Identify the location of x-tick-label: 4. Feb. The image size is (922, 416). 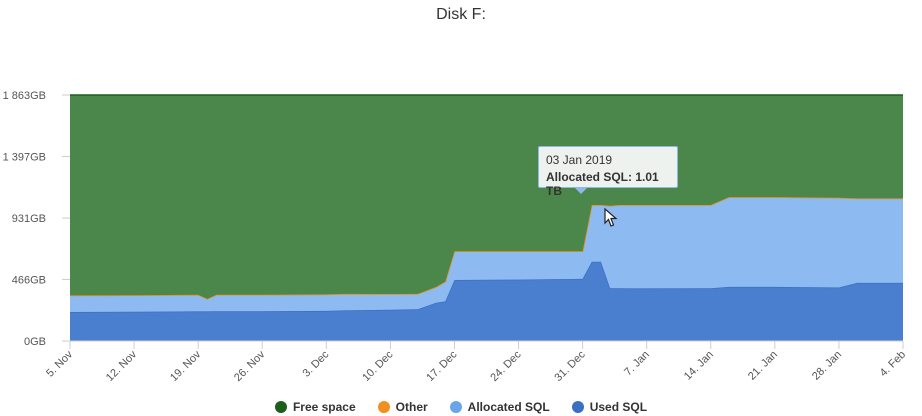
(893, 364).